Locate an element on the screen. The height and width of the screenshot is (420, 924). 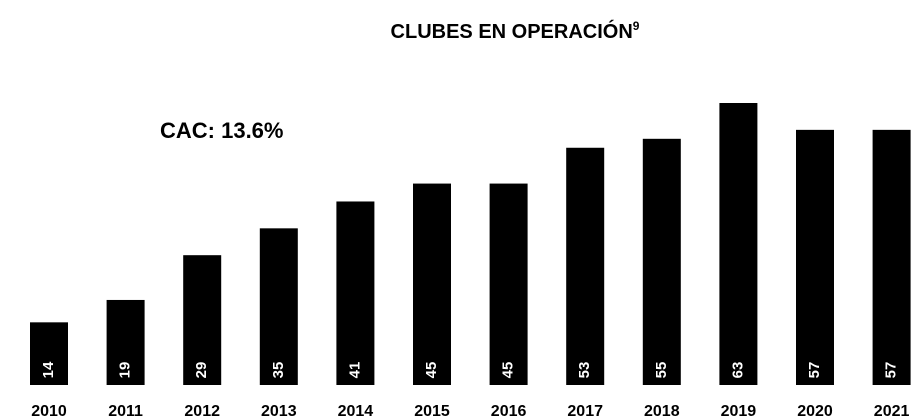
value-label: 14 is located at coordinates (48, 369).